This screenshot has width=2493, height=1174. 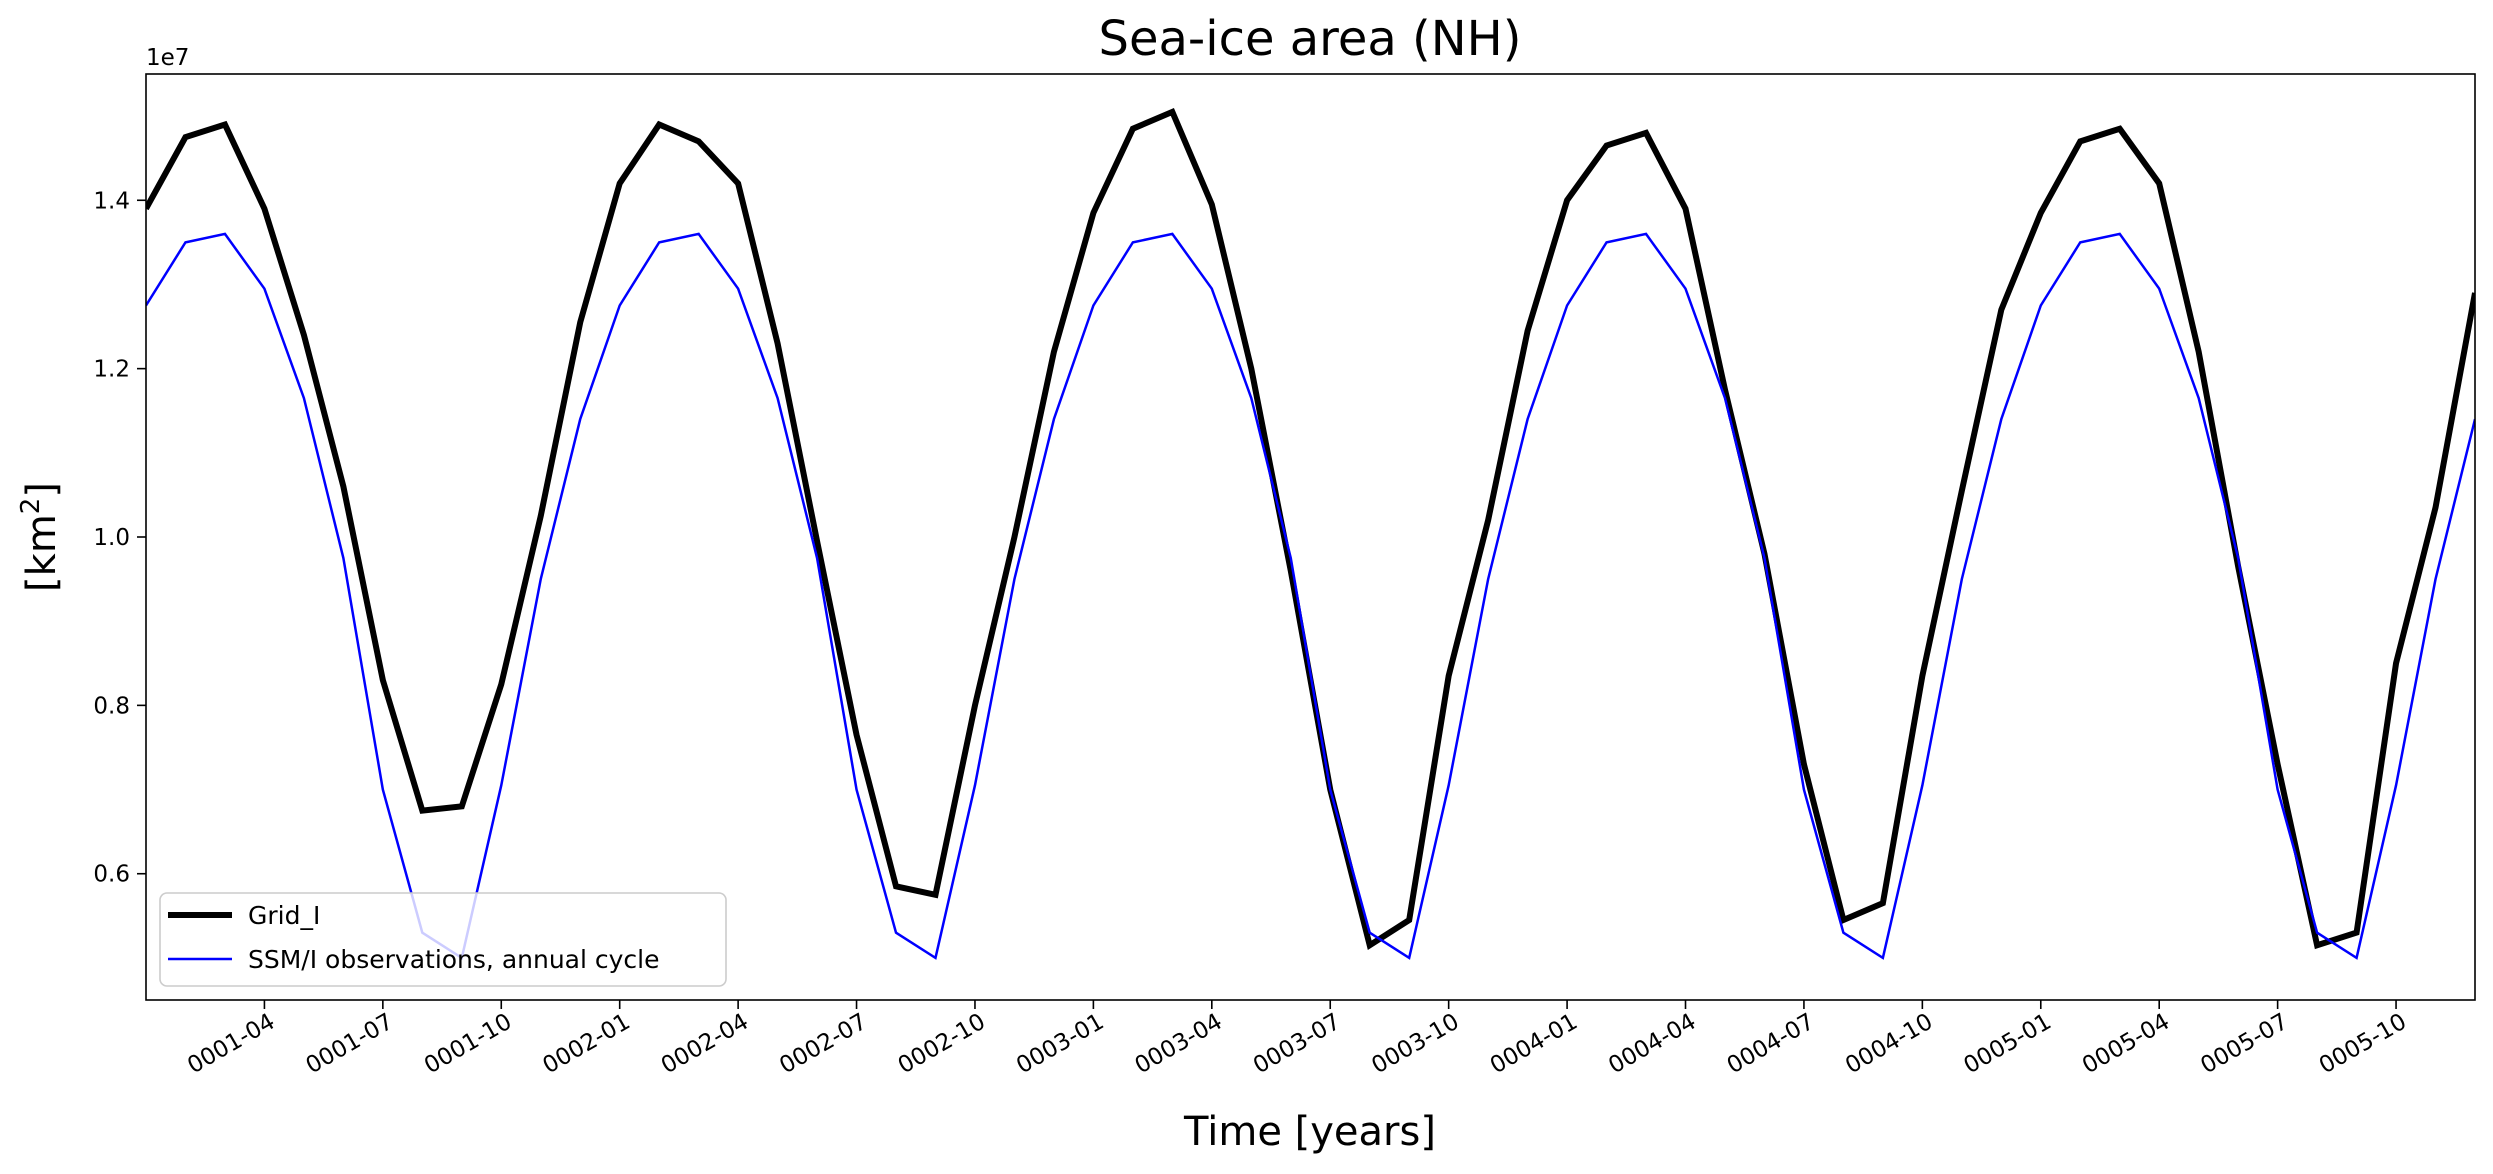 I want to click on x-axis-title: Time [years], so click(x=1309, y=1132).